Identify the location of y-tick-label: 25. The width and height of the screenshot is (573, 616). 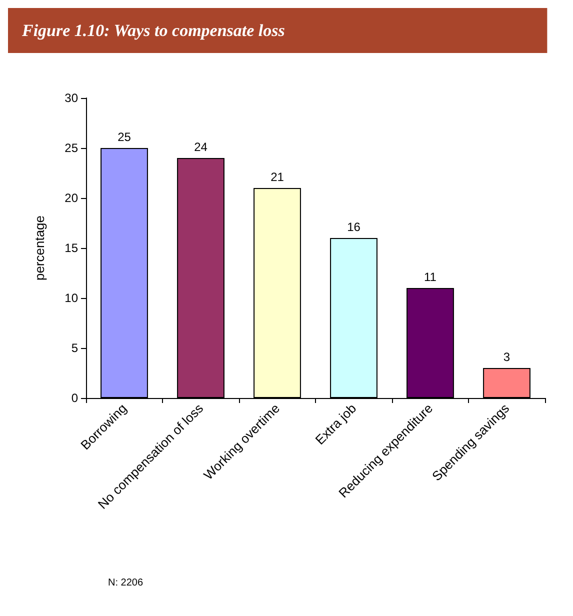
(71, 148).